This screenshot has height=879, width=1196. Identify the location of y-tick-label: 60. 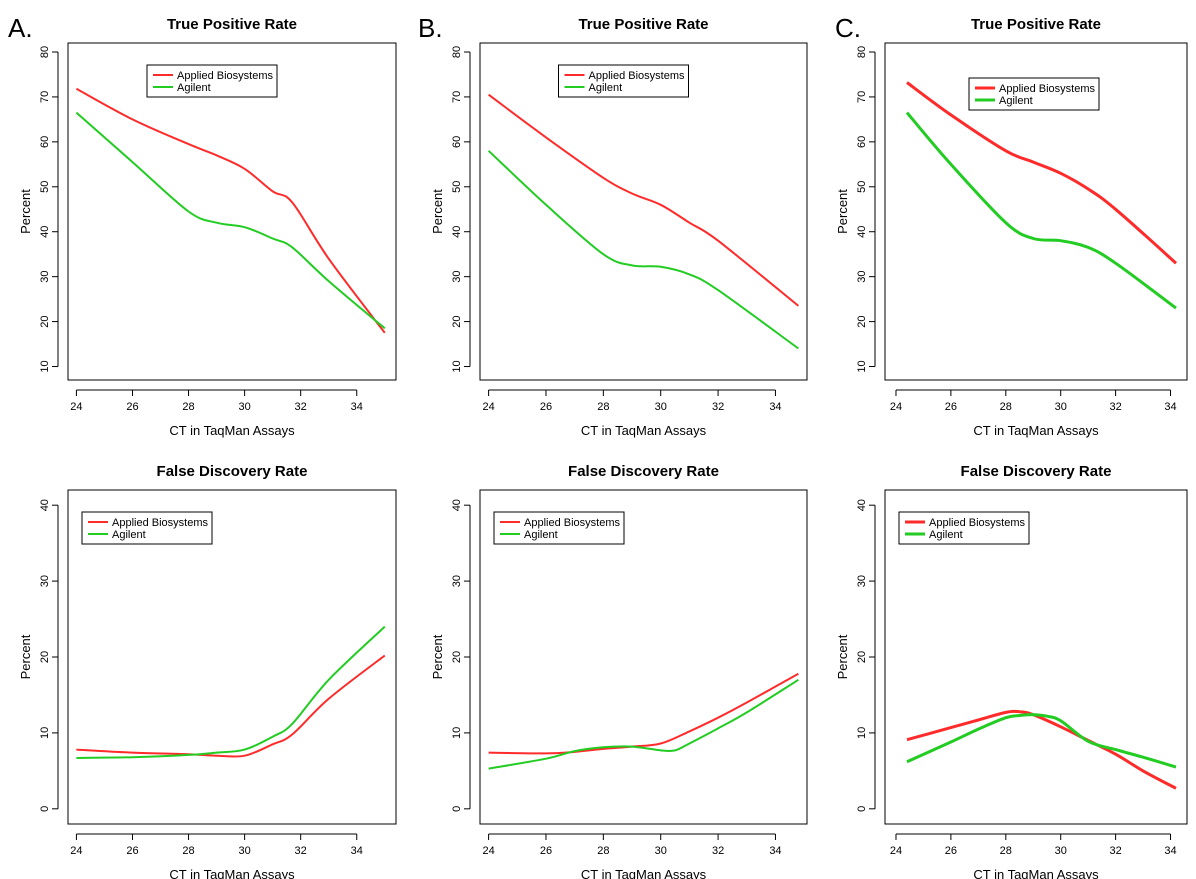
(45, 142).